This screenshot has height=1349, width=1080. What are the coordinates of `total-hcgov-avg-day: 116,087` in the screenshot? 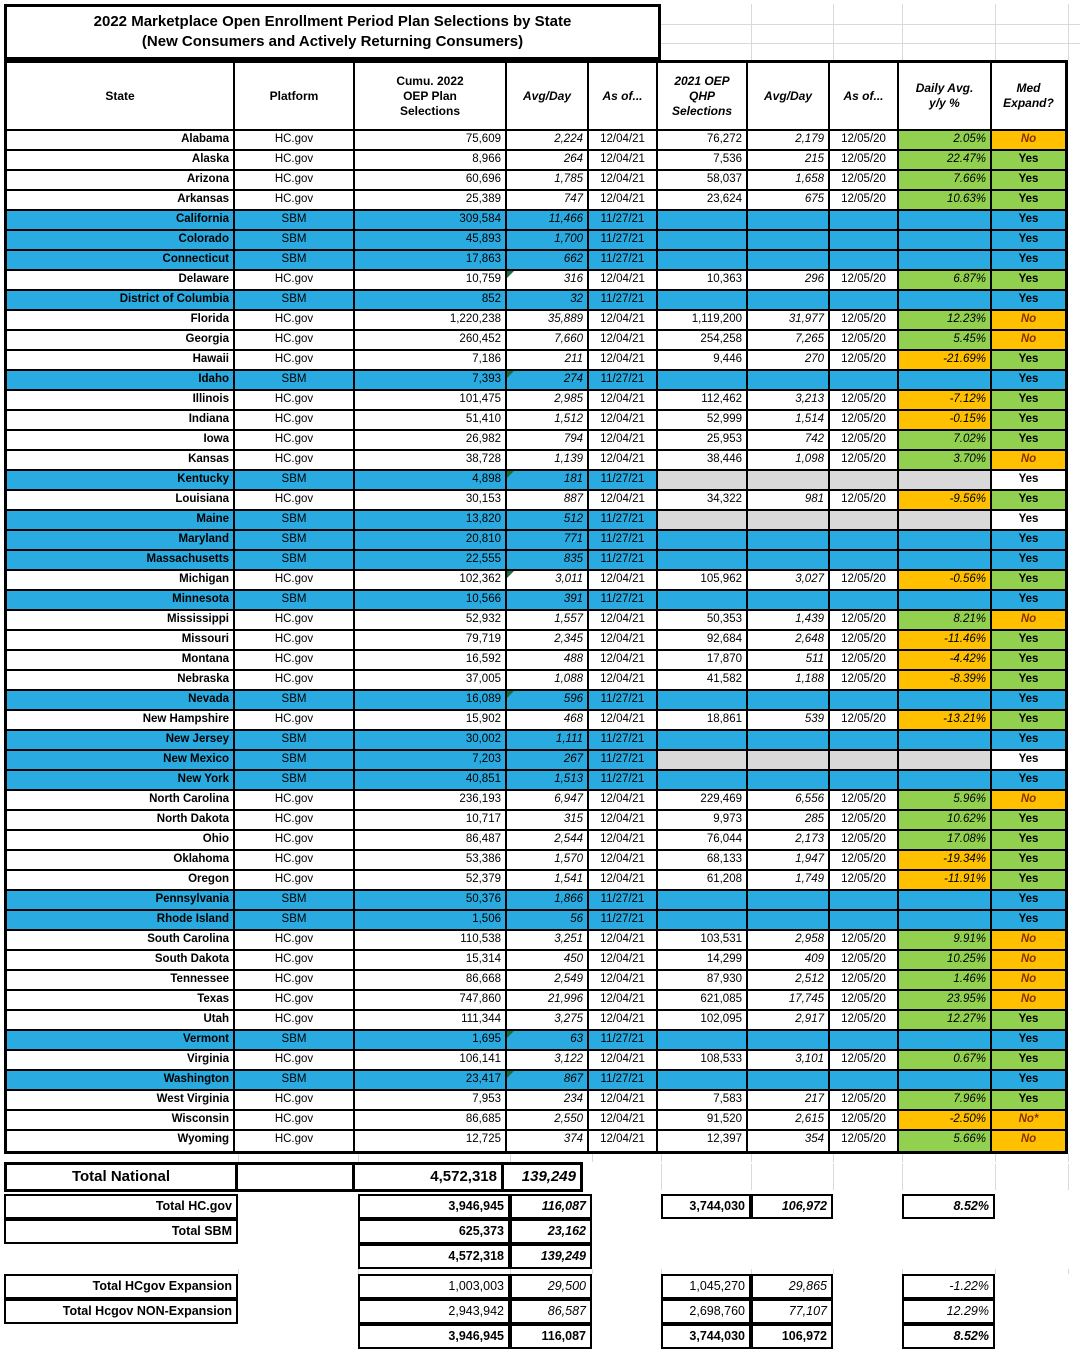 It's located at (551, 1206).